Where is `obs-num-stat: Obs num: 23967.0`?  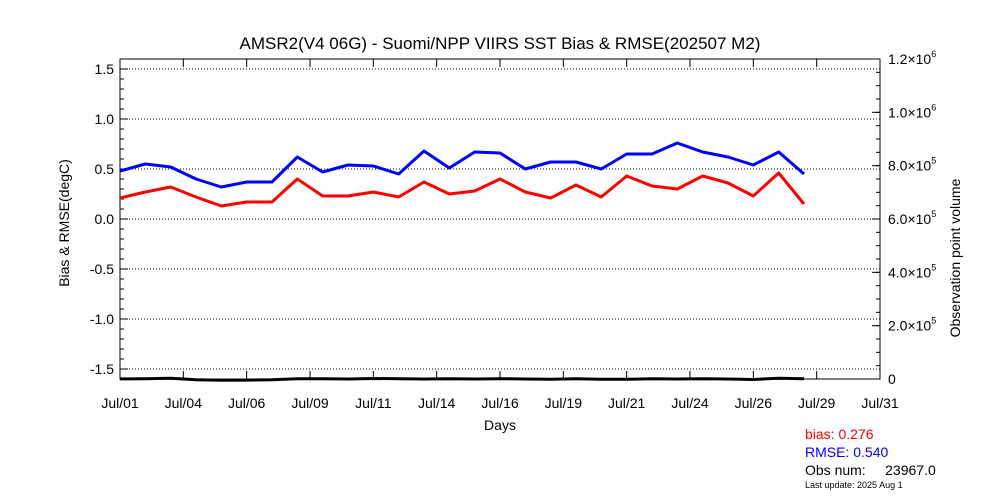
obs-num-stat: Obs num: 23967.0 is located at coordinates (870, 470).